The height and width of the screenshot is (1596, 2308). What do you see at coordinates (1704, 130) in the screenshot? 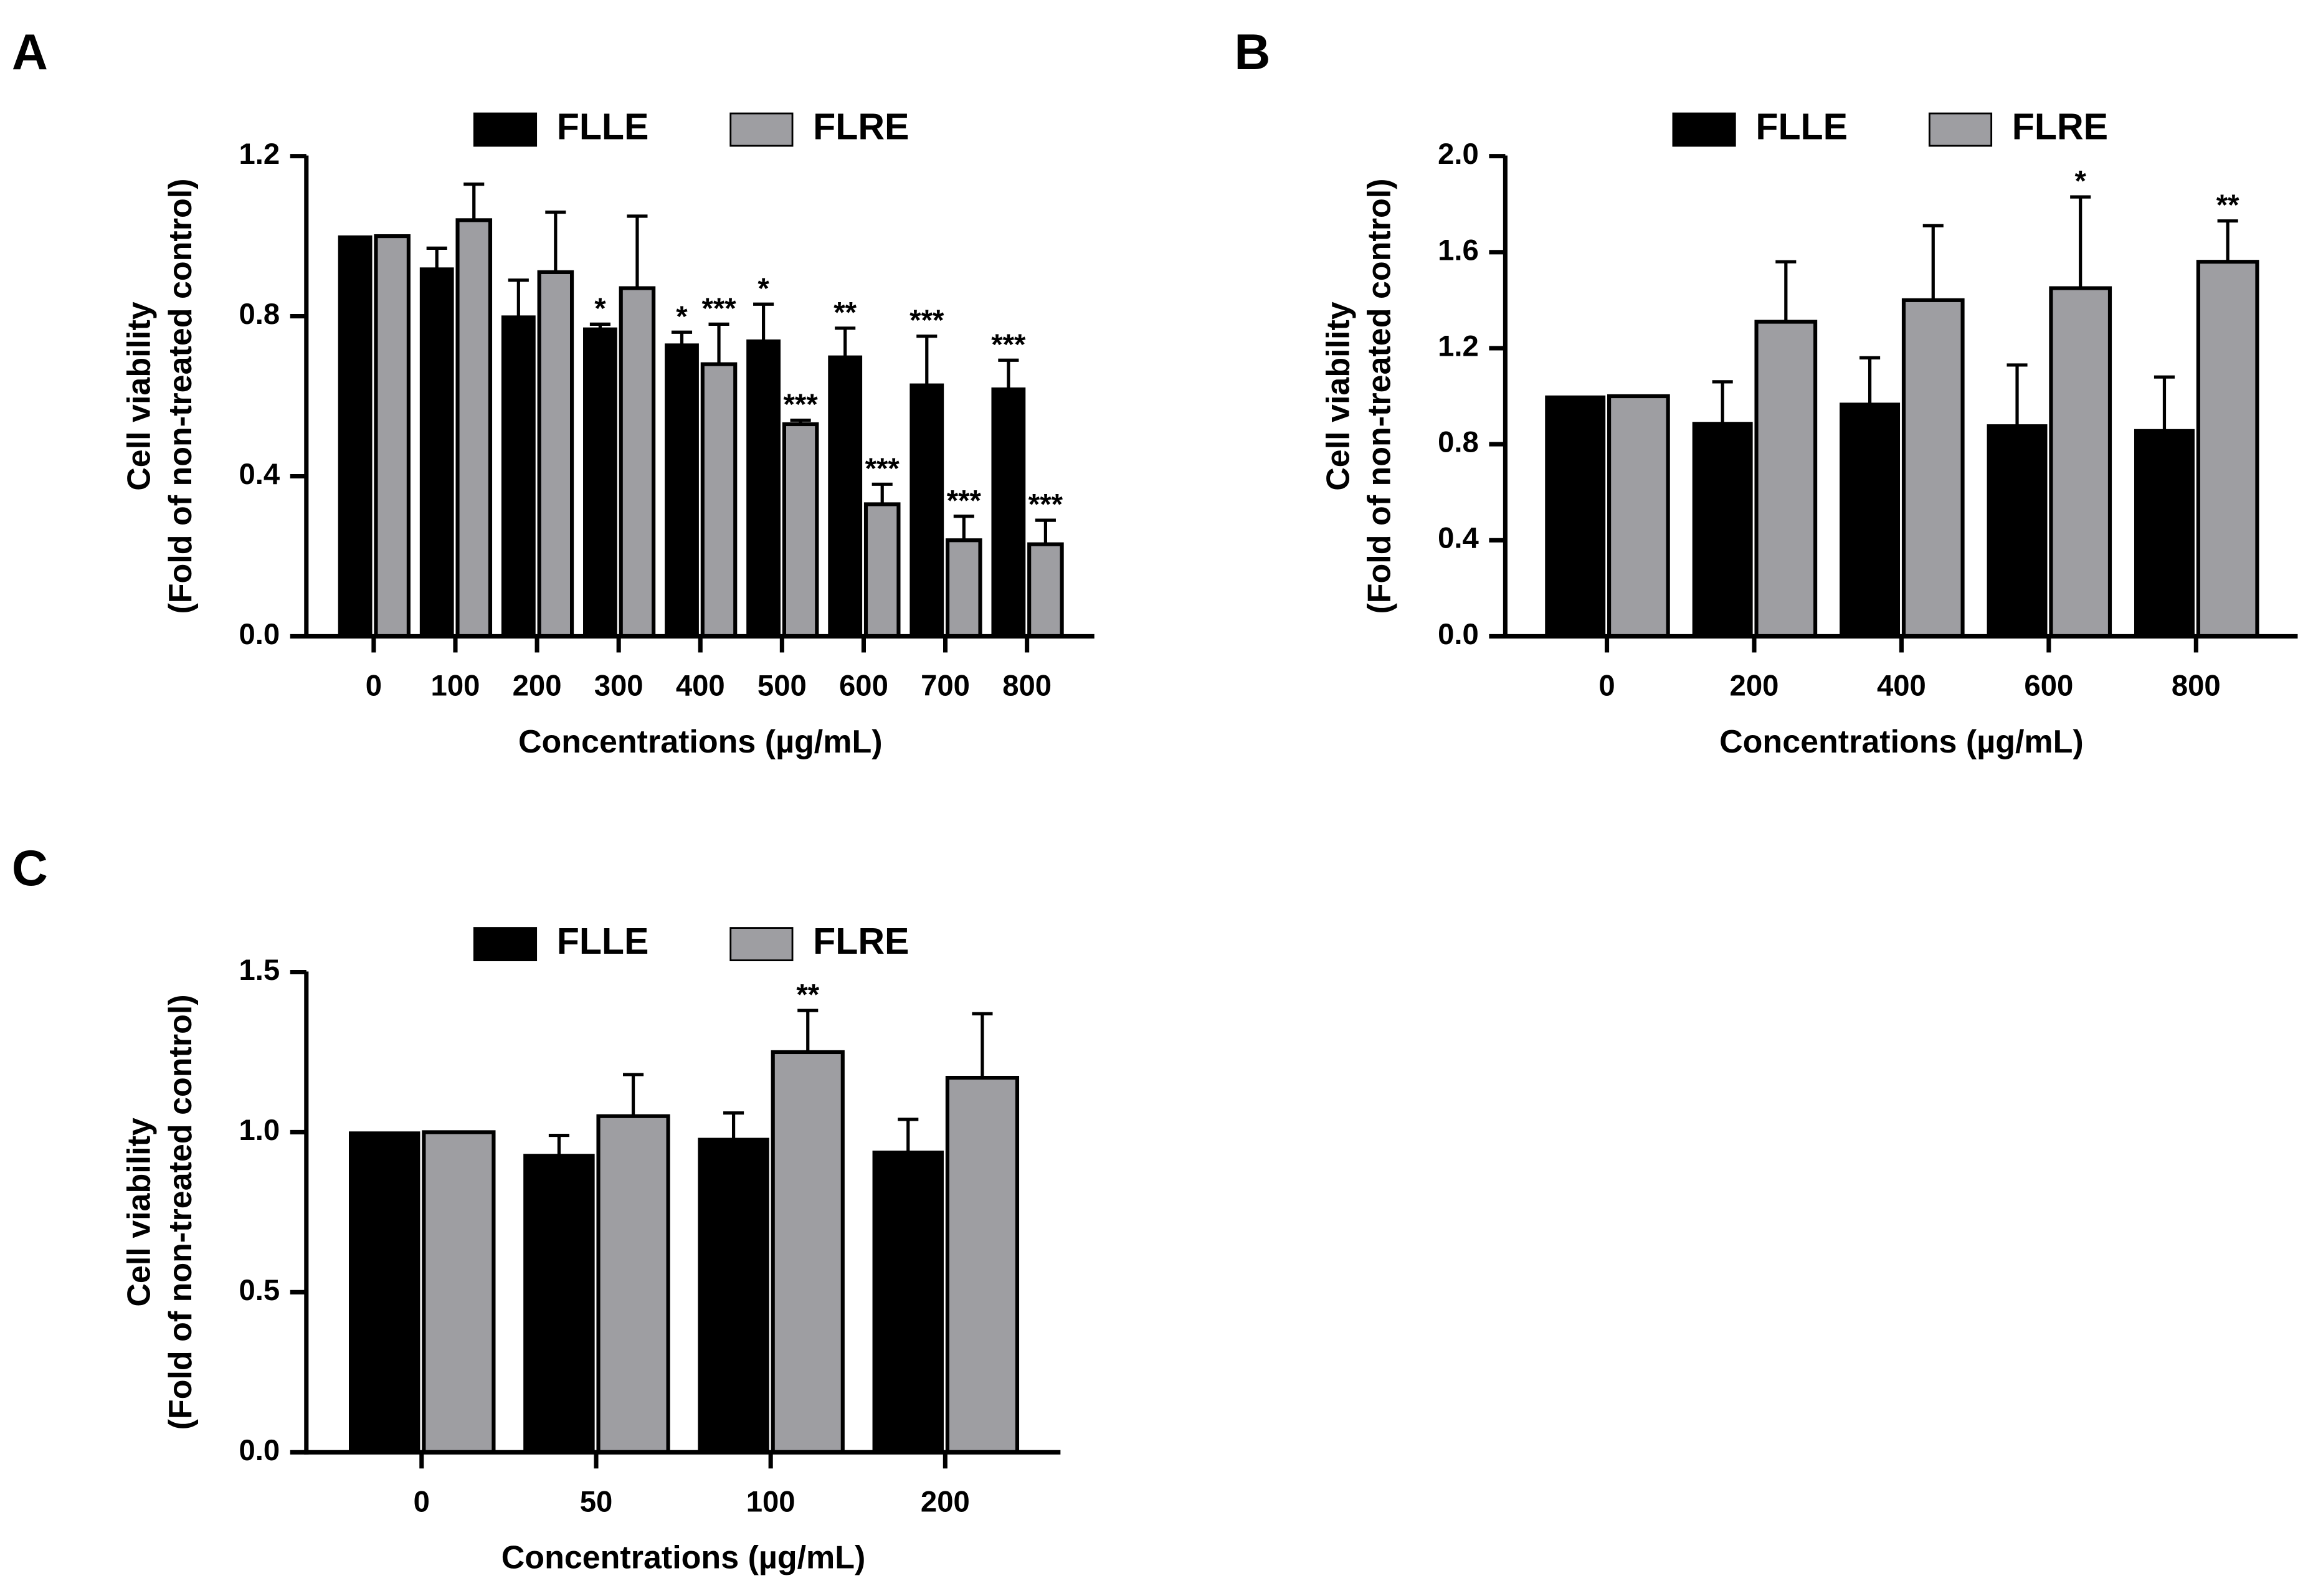
I see `legend-swatch-flle` at bounding box center [1704, 130].